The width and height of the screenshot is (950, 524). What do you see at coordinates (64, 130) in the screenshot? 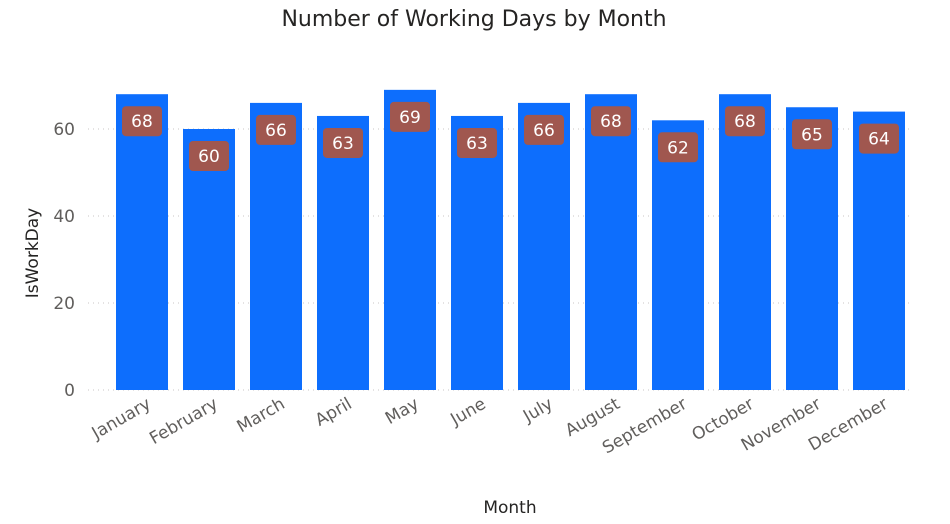
I see `y-tick-label: 60` at bounding box center [64, 130].